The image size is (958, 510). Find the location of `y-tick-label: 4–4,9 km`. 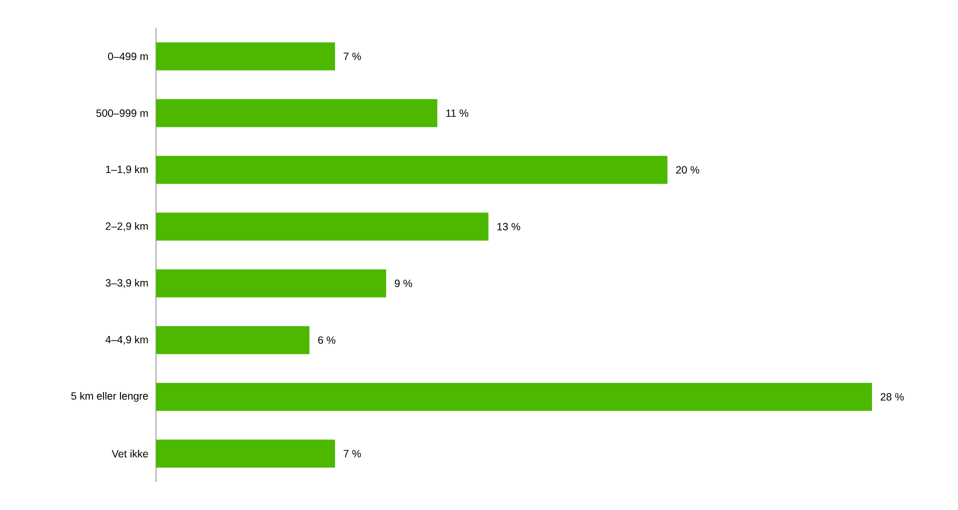

y-tick-label: 4–4,9 km is located at coordinates (127, 340).